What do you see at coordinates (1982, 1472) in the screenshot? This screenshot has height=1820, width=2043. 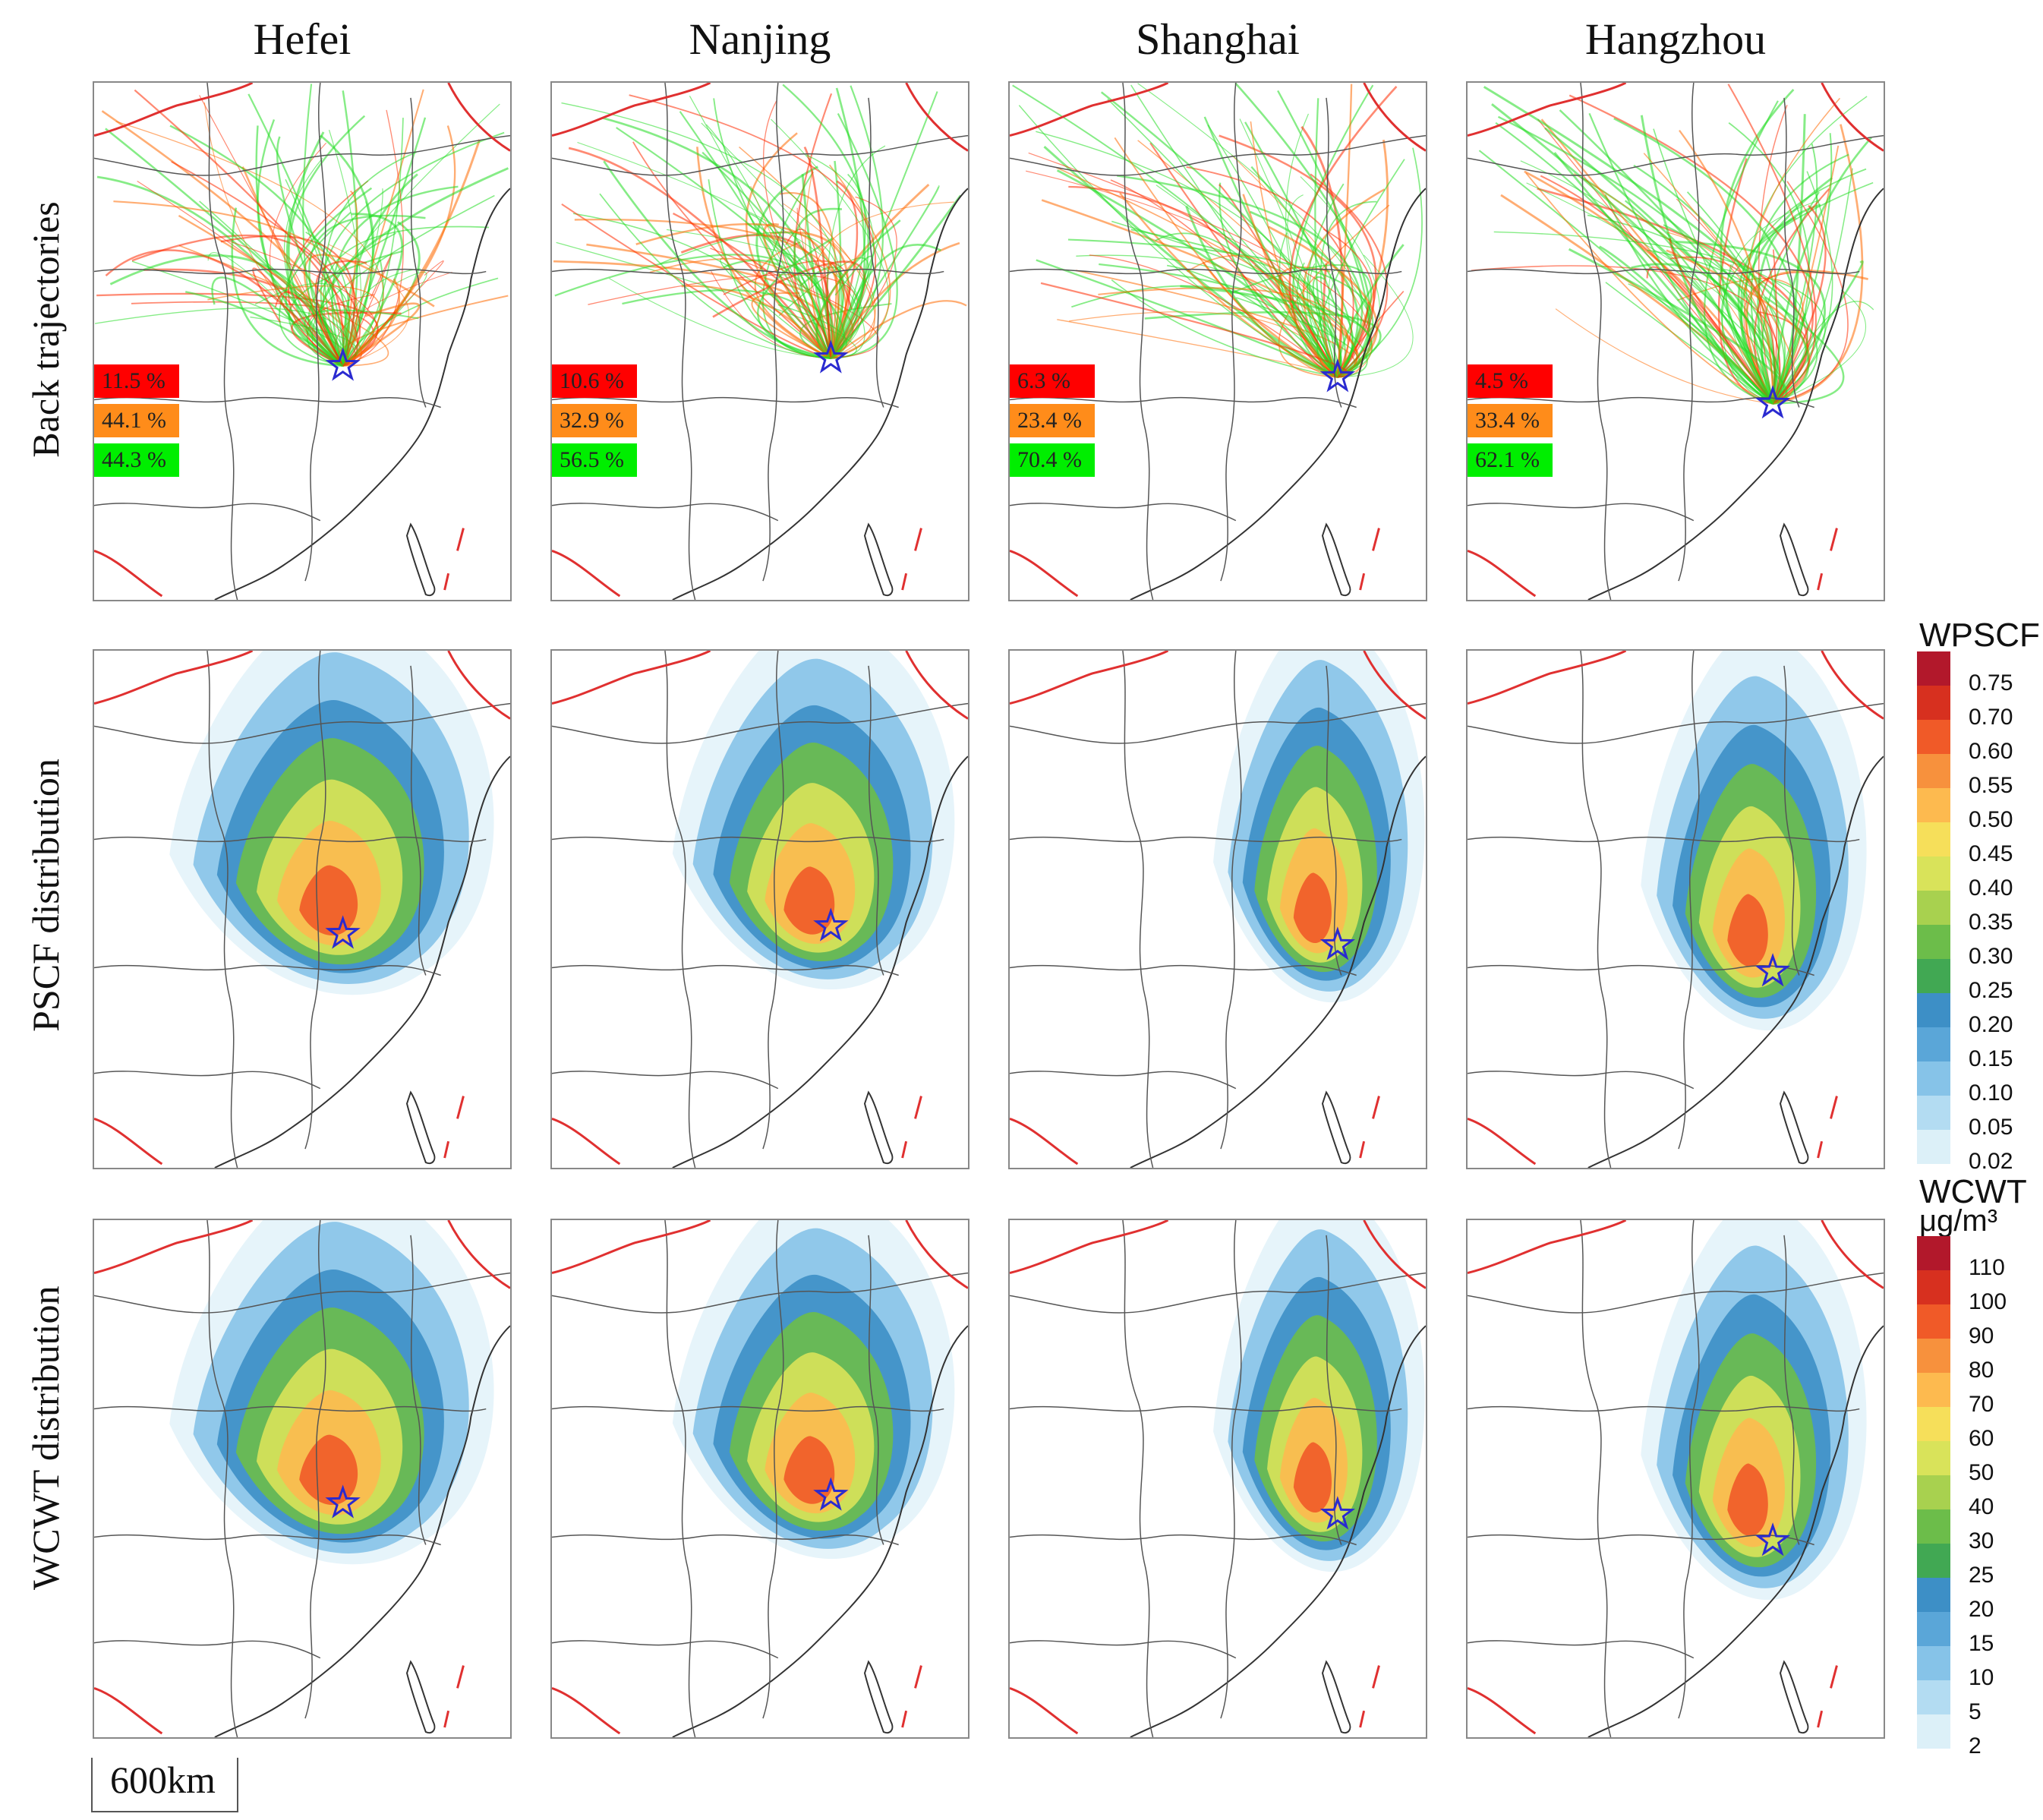 I see `colorbar-tick-label: 50` at bounding box center [1982, 1472].